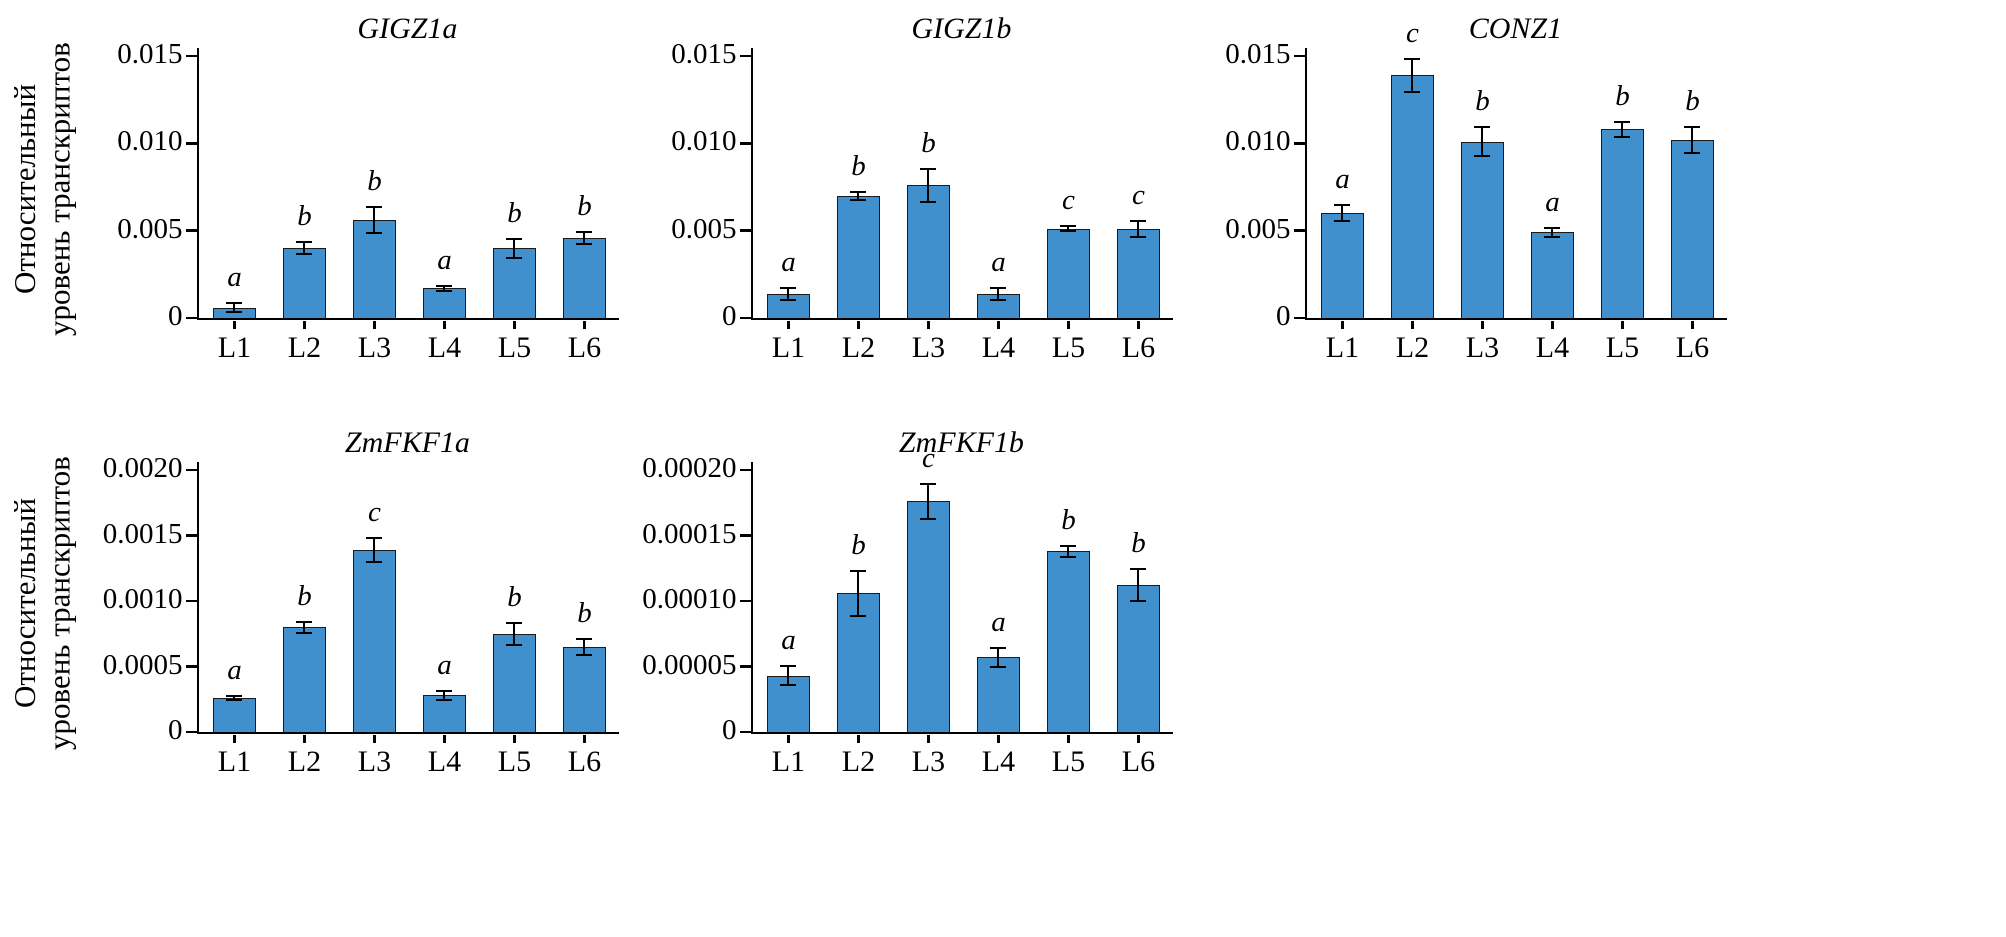 The height and width of the screenshot is (937, 2006). I want to click on plot-area: 0 0.005 0.010 0.015 a L1 b L2 b L3 a L4 c L5 c L6, so click(922, 201).